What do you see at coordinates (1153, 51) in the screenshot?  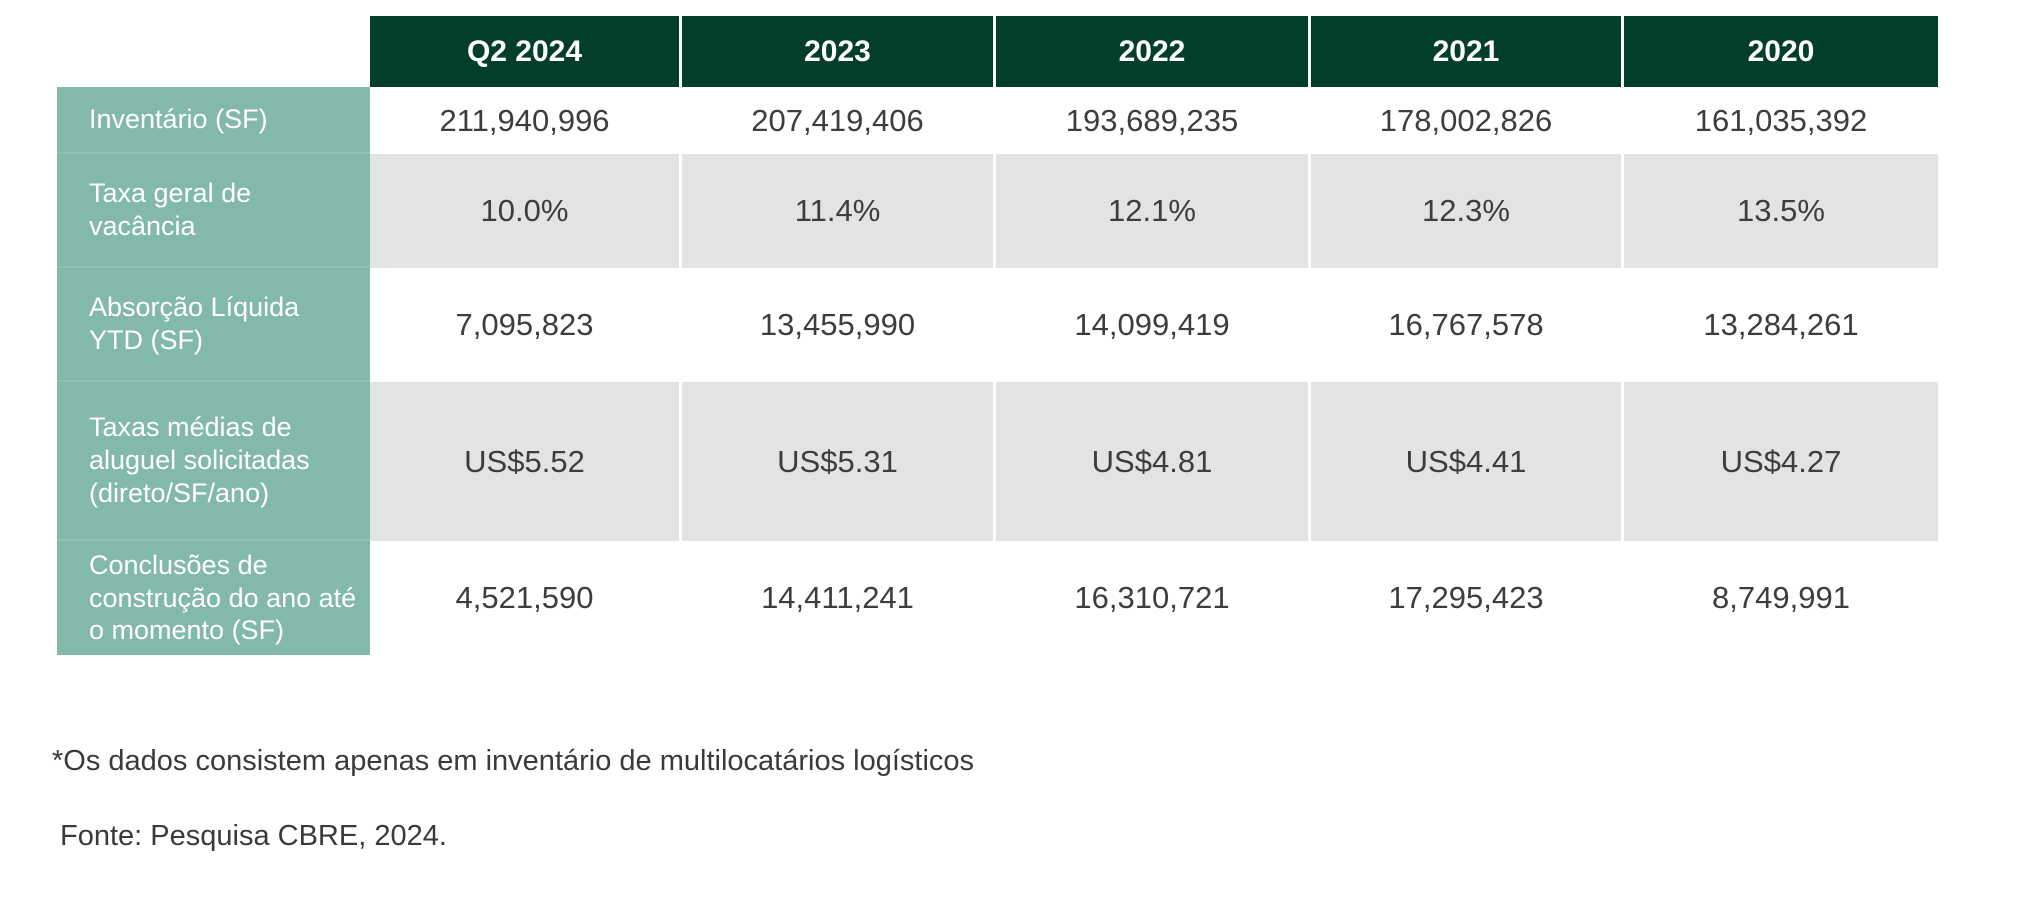 I see `column-header: 2022` at bounding box center [1153, 51].